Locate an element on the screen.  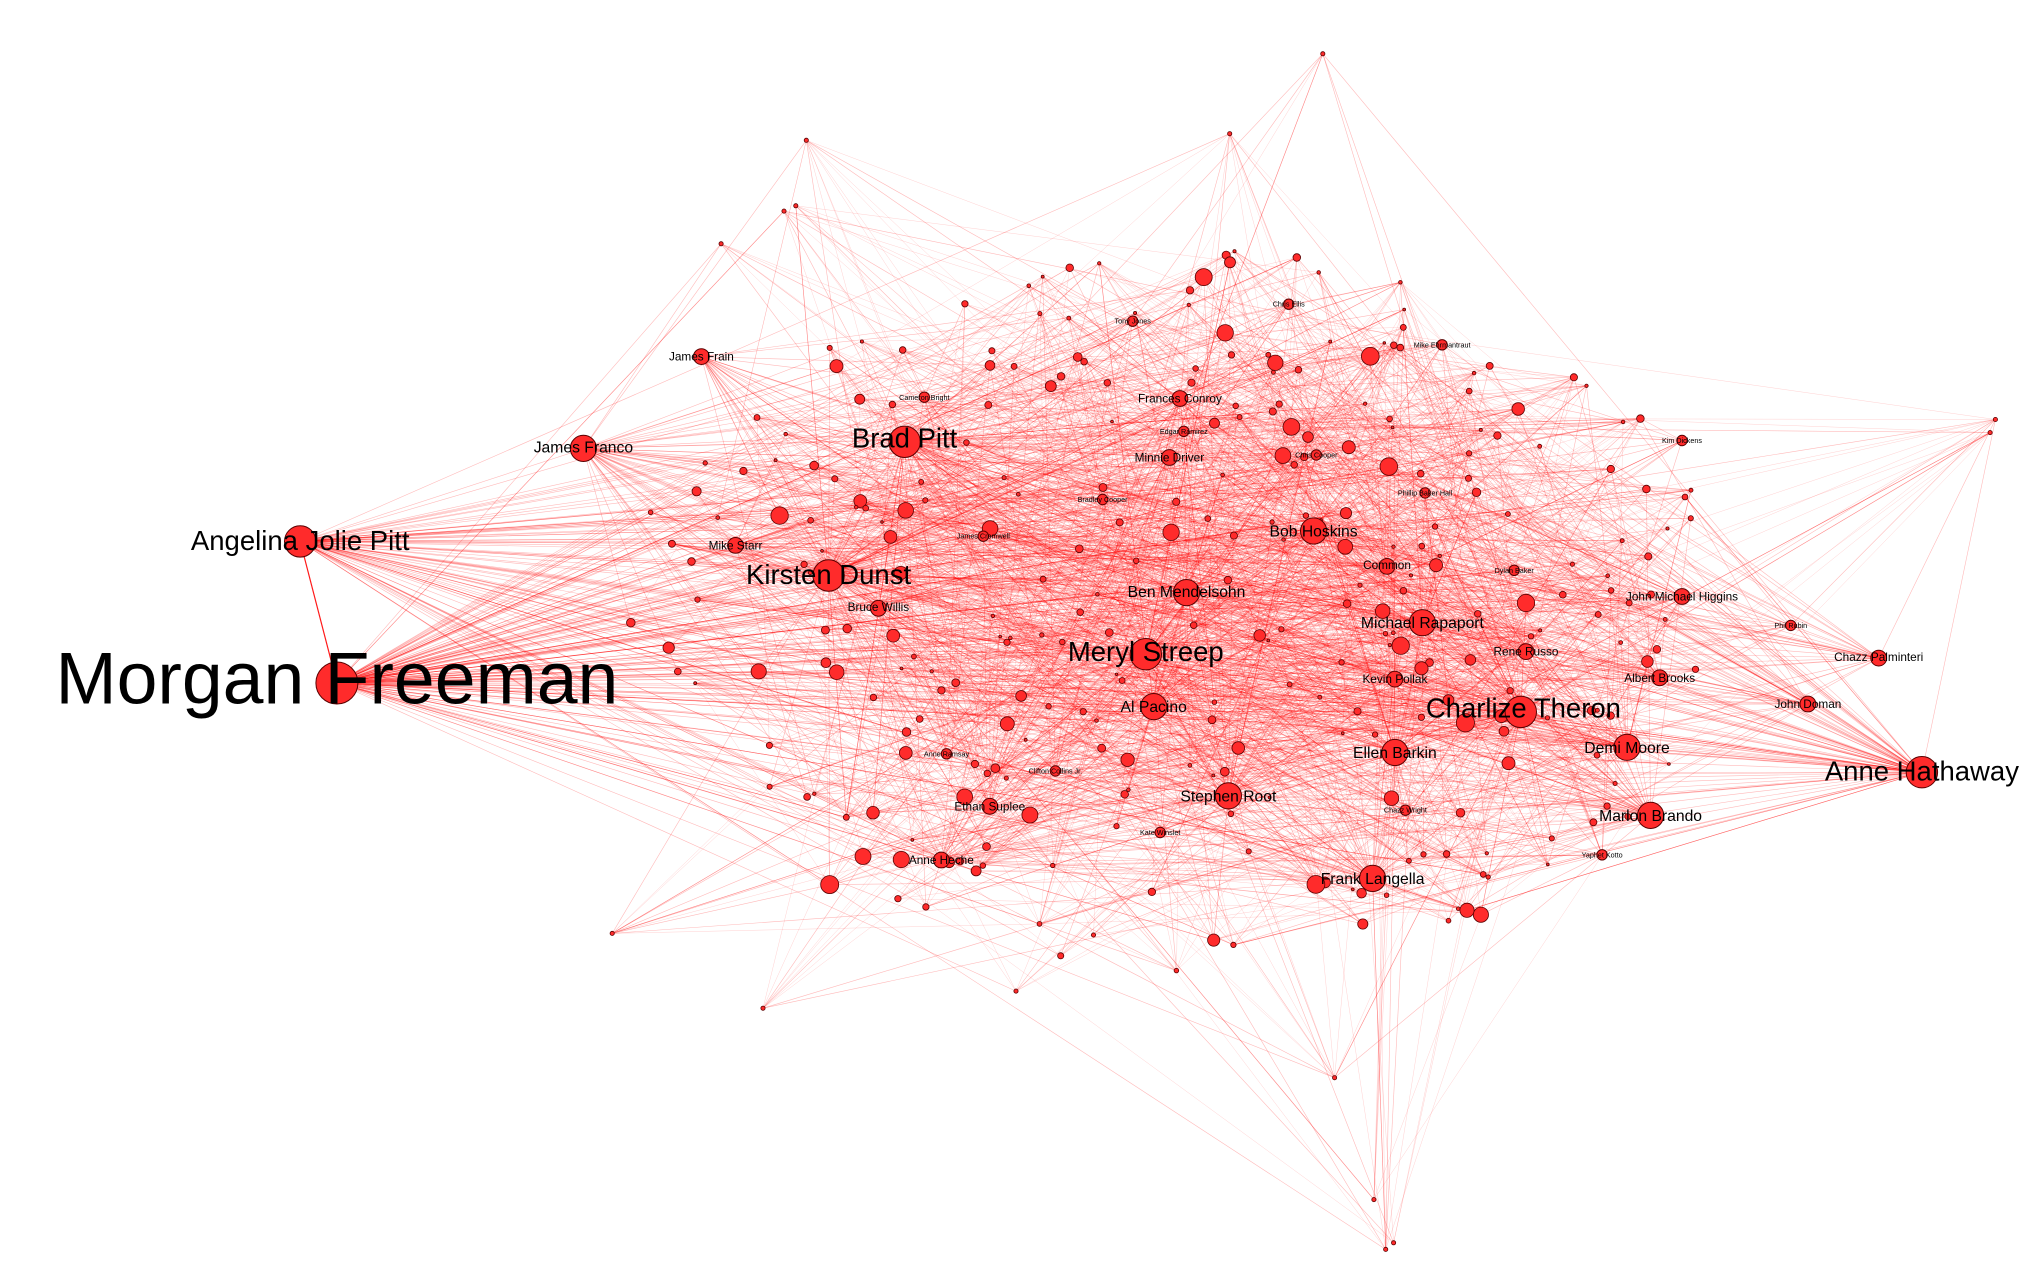
label-mike-starr: Mike Starr is located at coordinates (736, 546).